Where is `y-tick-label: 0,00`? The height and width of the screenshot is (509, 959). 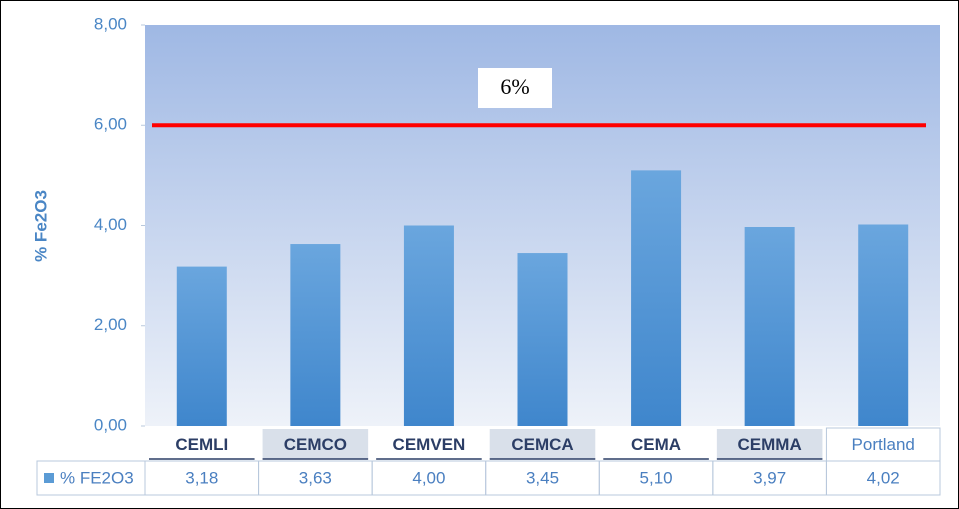
y-tick-label: 0,00 is located at coordinates (110, 424).